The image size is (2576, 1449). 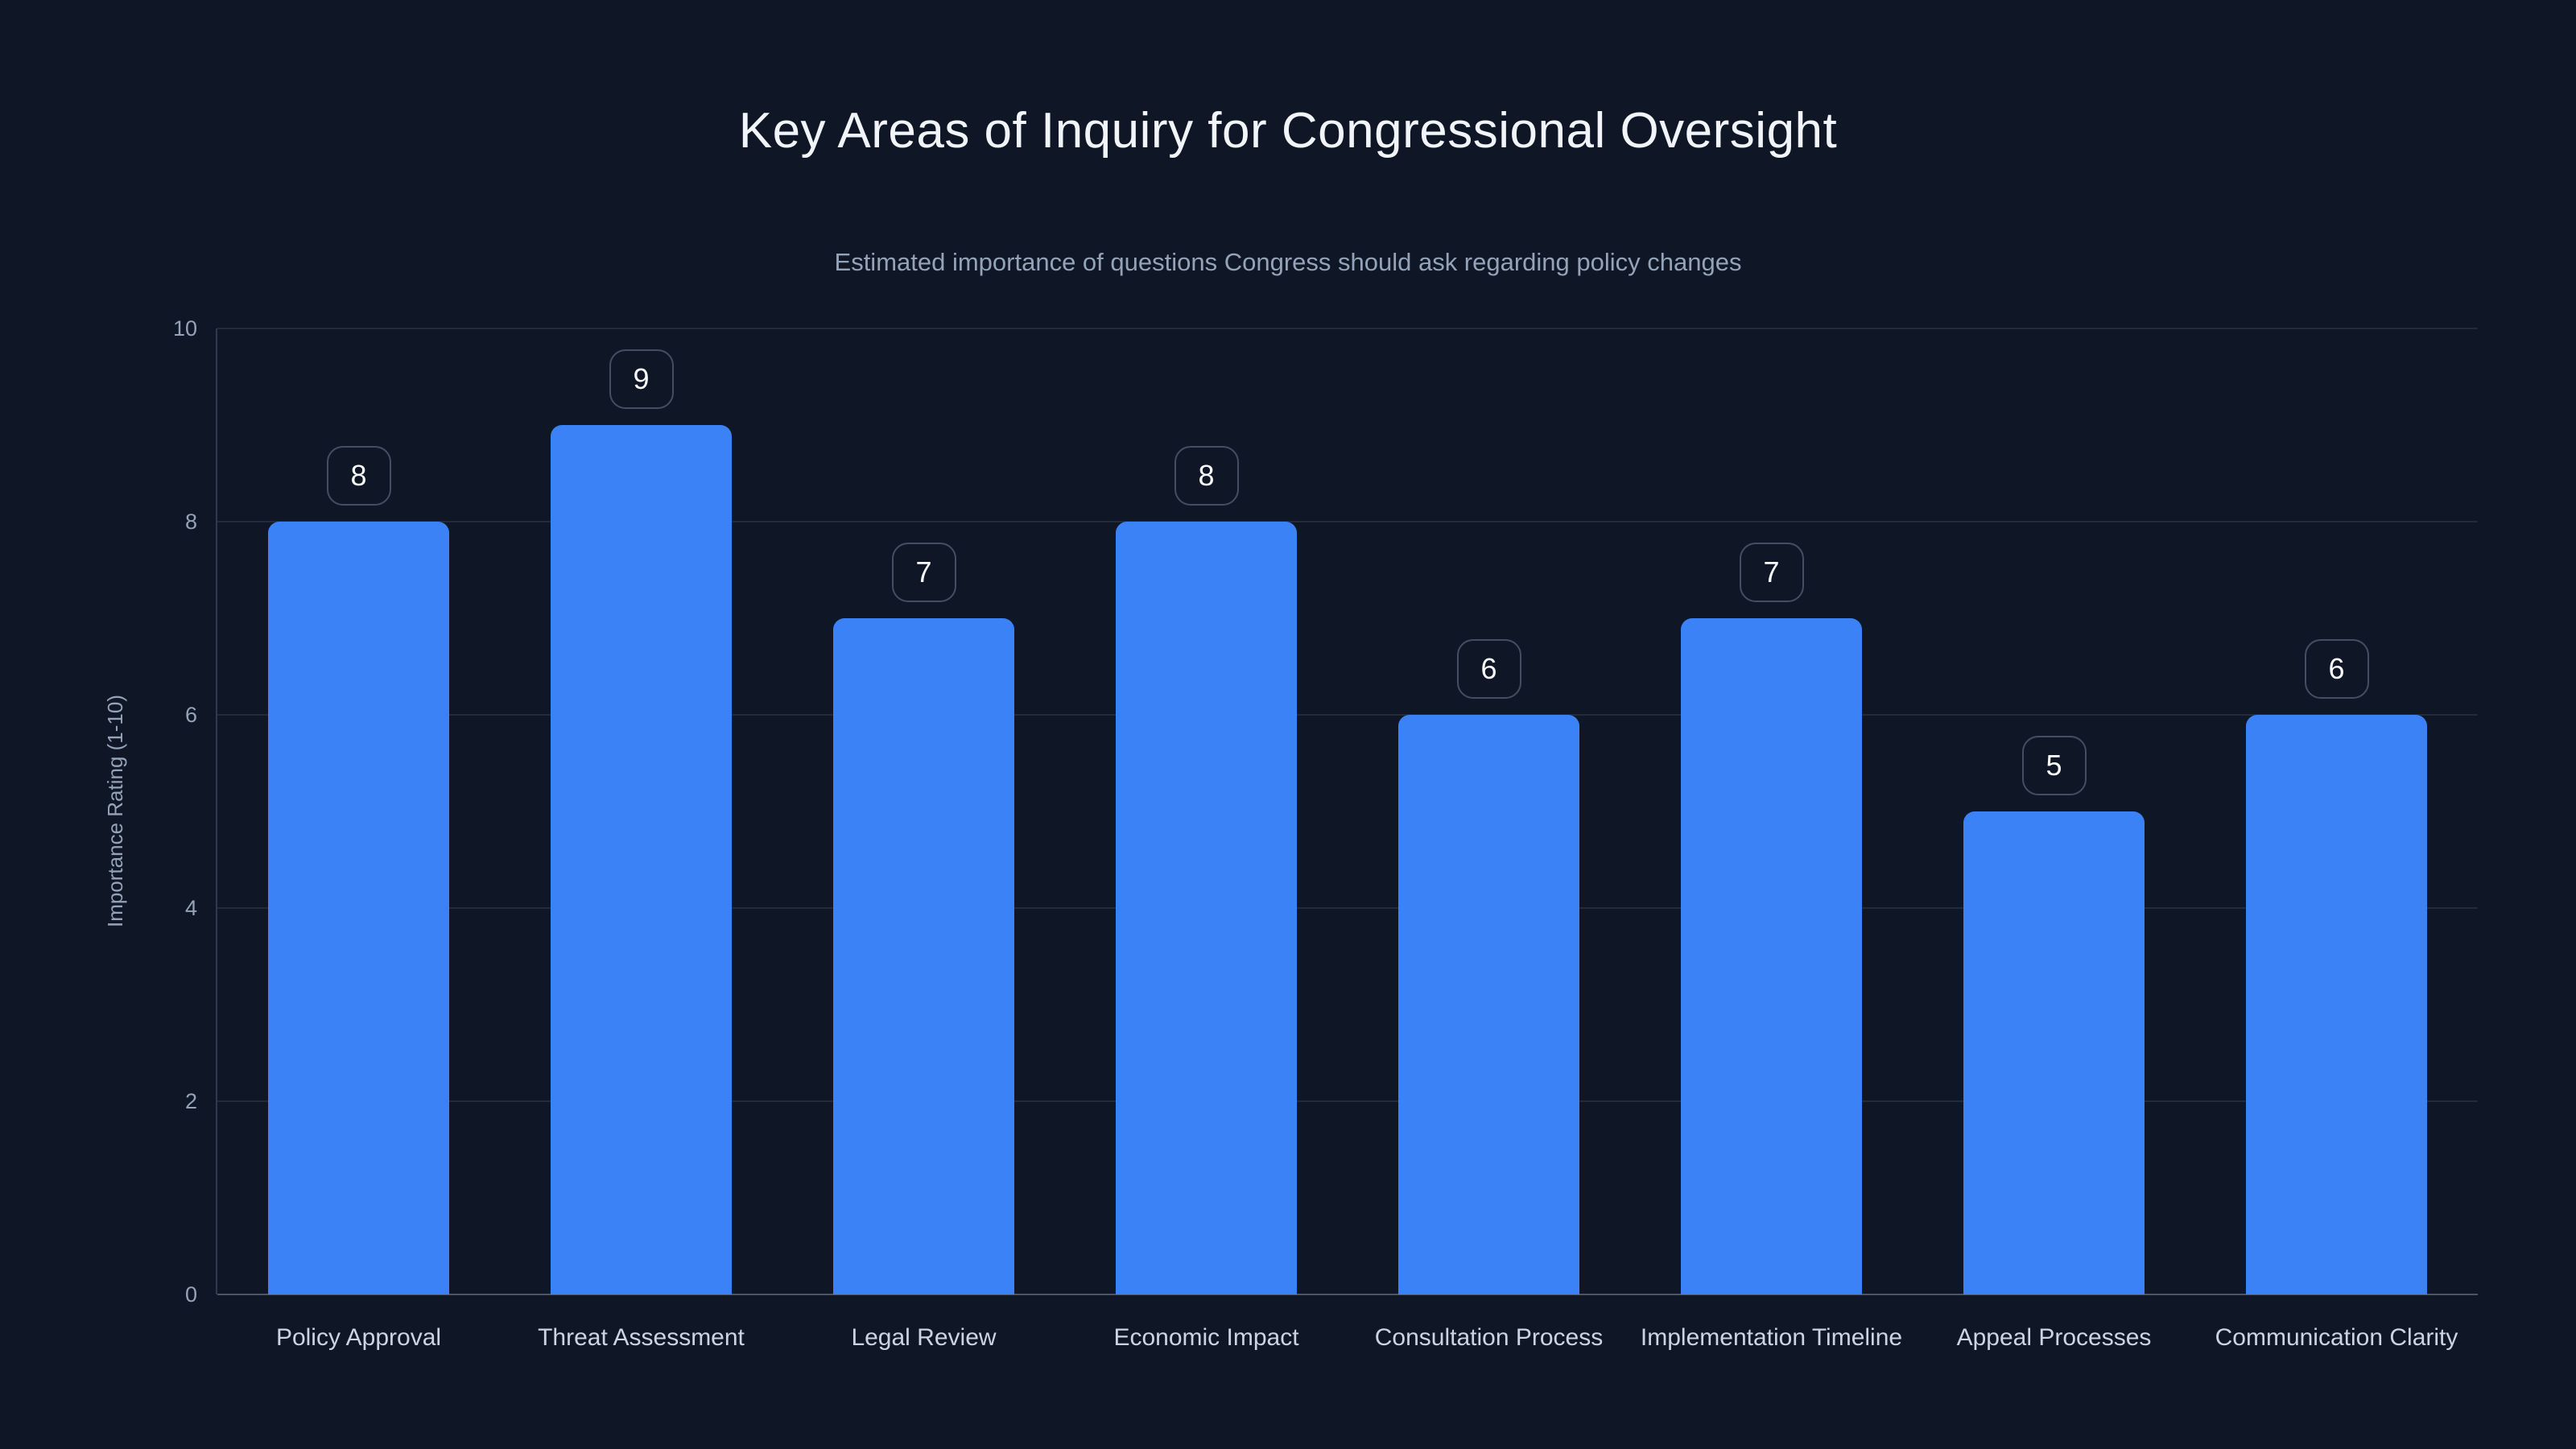 What do you see at coordinates (1489, 1337) in the screenshot?
I see `x-axis-label: Consultation Process` at bounding box center [1489, 1337].